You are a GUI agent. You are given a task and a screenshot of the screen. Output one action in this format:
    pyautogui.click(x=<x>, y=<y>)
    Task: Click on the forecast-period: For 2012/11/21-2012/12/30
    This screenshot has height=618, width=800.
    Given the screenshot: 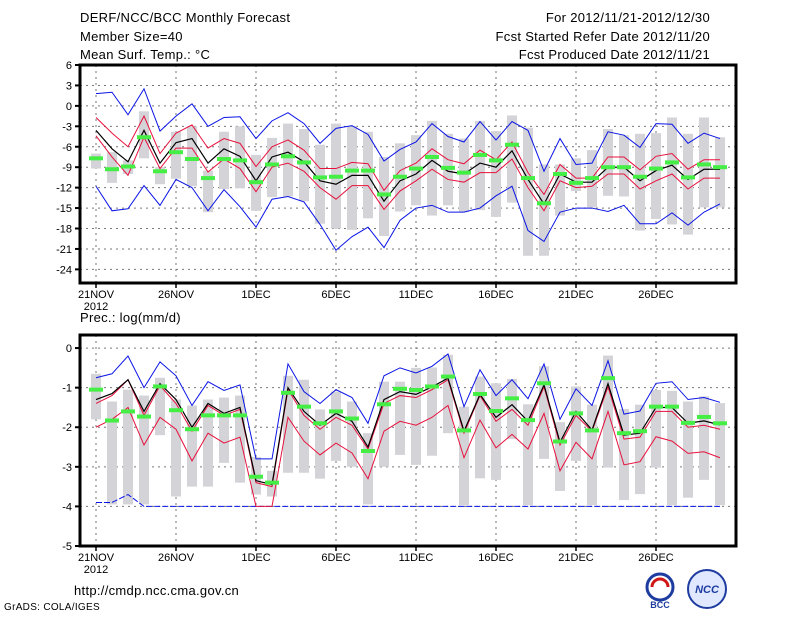 What is the action you would take?
    pyautogui.click(x=627, y=17)
    